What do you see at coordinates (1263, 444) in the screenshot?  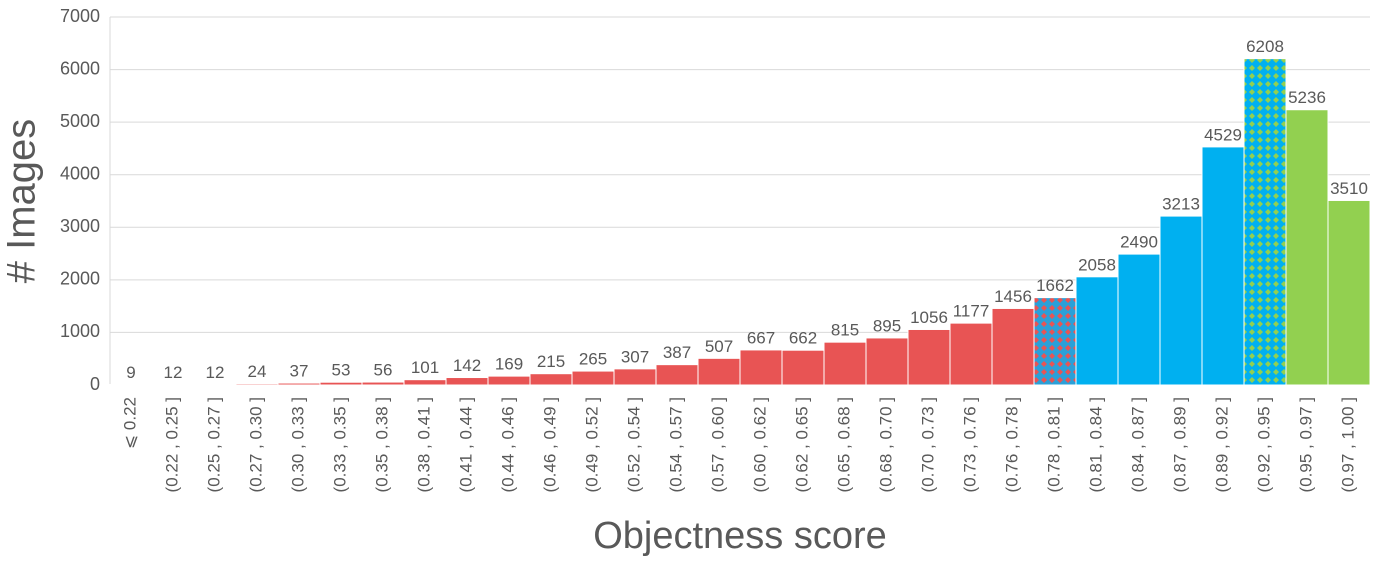 I see `x-tick-label: (0.92 , 0.95 ]` at bounding box center [1263, 444].